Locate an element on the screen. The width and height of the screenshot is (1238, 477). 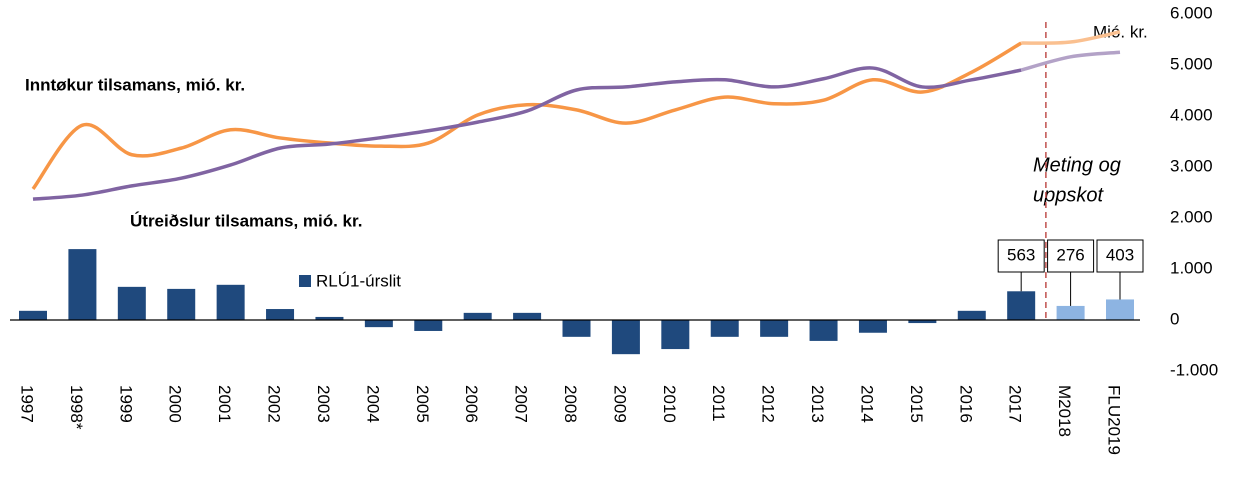
y-tick-label: 0 is located at coordinates (1174, 318).